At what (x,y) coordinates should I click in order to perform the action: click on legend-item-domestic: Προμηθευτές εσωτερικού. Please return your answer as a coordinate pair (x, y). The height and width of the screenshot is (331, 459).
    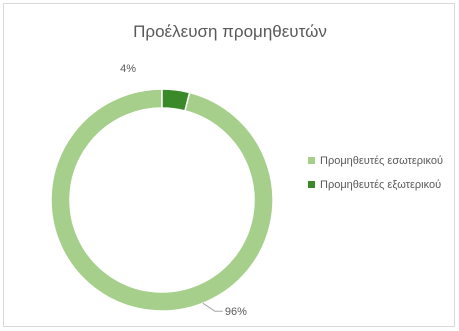
    Looking at the image, I should click on (380, 161).